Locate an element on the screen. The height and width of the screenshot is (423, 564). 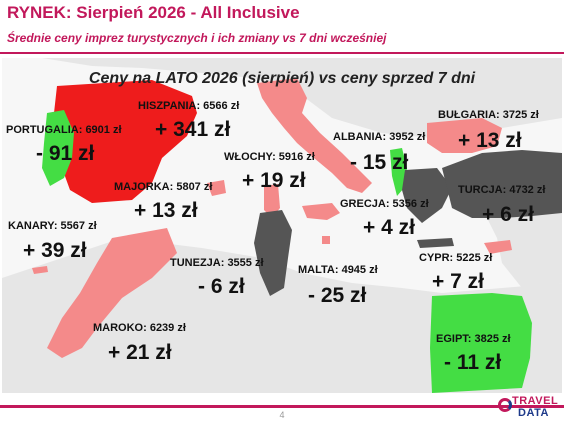
change-maroko: + 21 zł is located at coordinates (140, 352).